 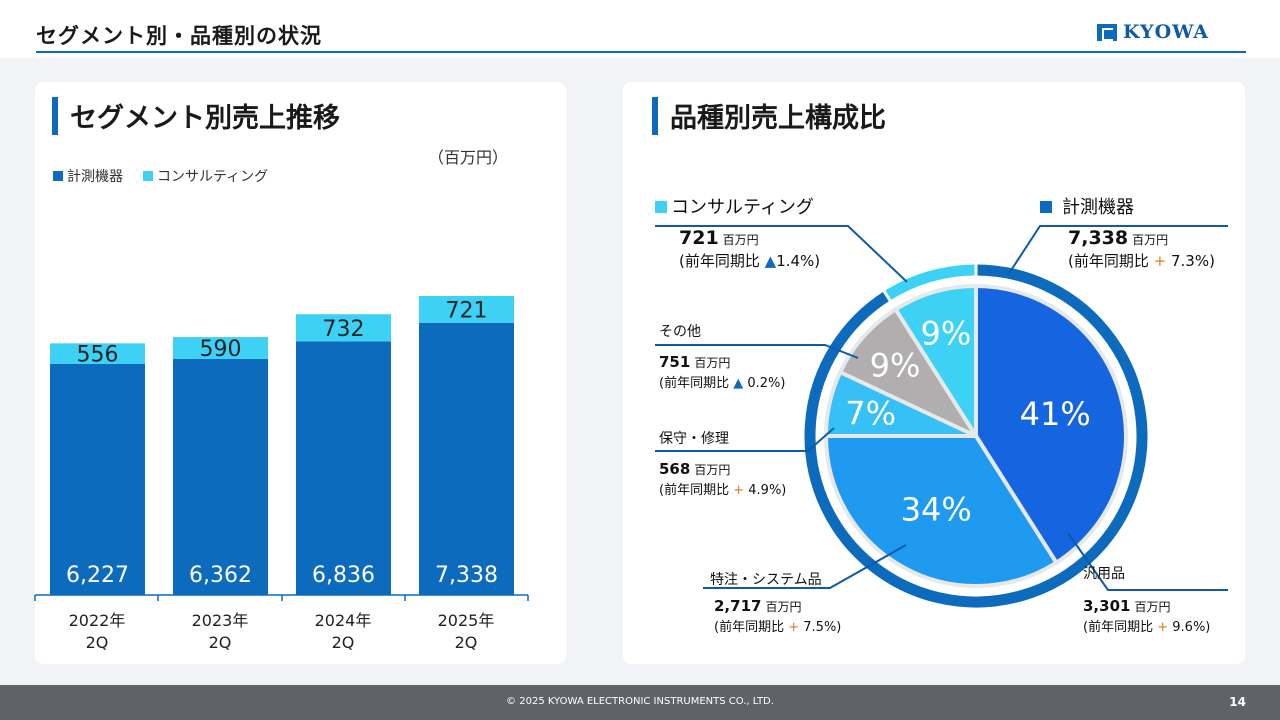 What do you see at coordinates (778, 118) in the screenshot?
I see `product-mix-title-text: 品種別売上構成比` at bounding box center [778, 118].